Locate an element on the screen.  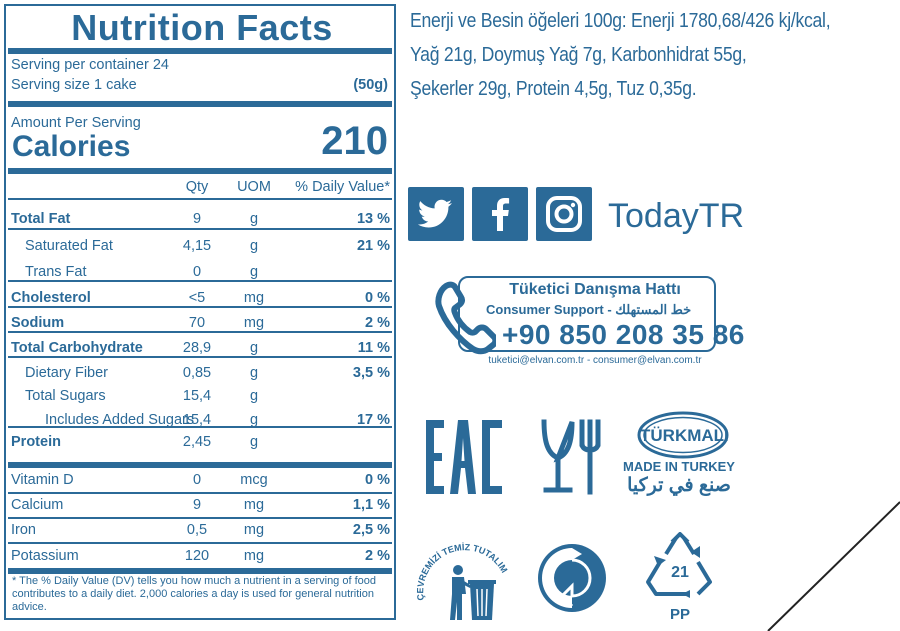
consumer-support-subtitle: Consumer Support - خط المستهلك is located at coordinates (589, 309).